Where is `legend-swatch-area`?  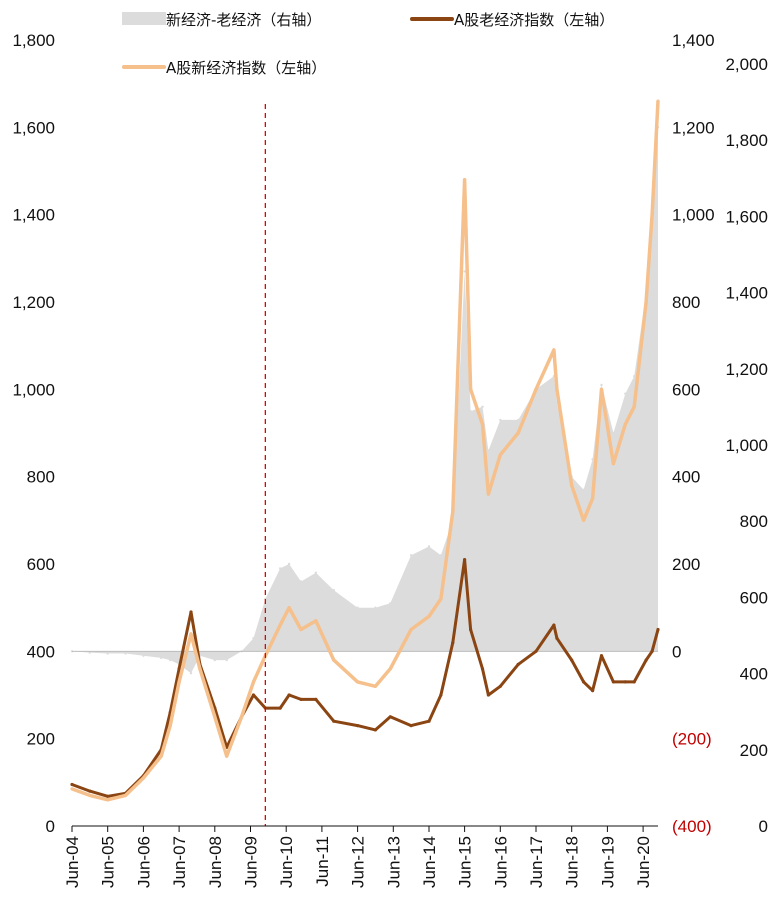
legend-swatch-area is located at coordinates (144, 18).